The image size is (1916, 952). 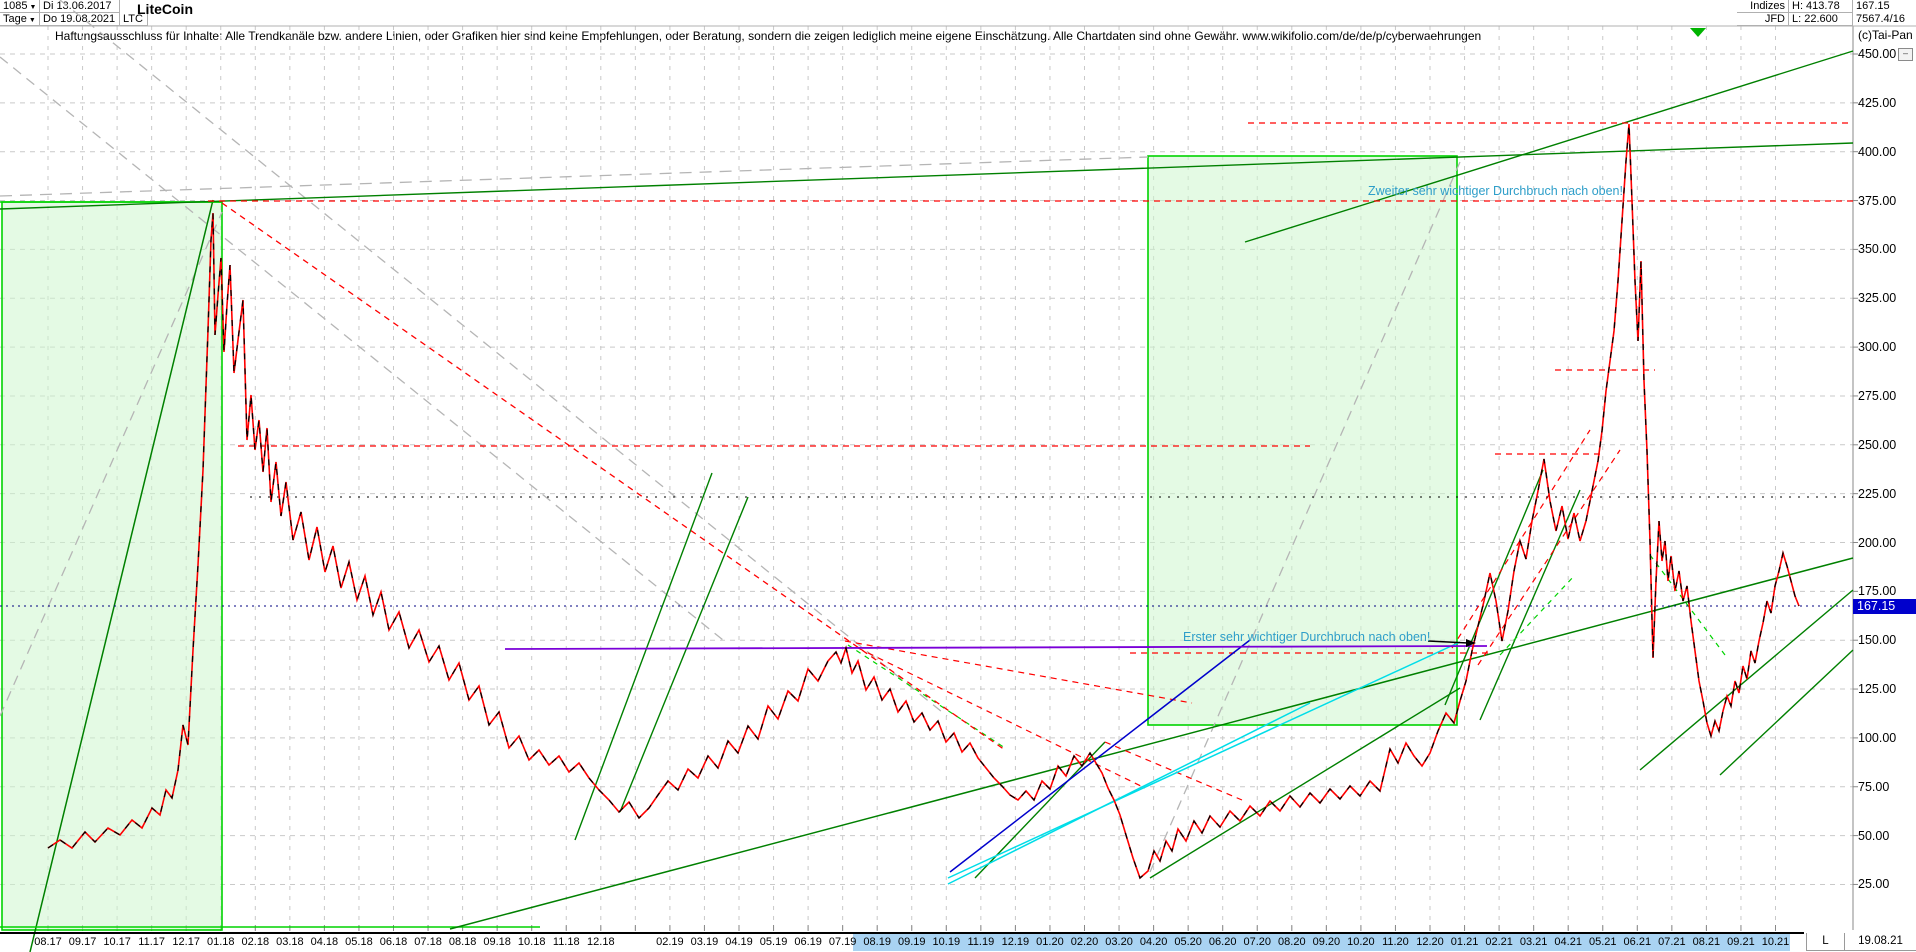 What do you see at coordinates (601, 942) in the screenshot?
I see `x-axis-label: 12.18` at bounding box center [601, 942].